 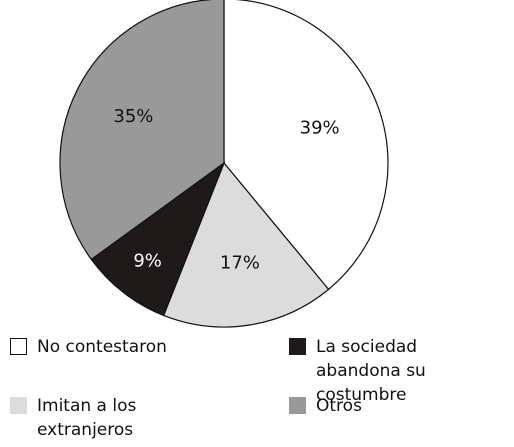 I want to click on legend-item: La sociedad abandona su costumbre, so click(x=397, y=371).